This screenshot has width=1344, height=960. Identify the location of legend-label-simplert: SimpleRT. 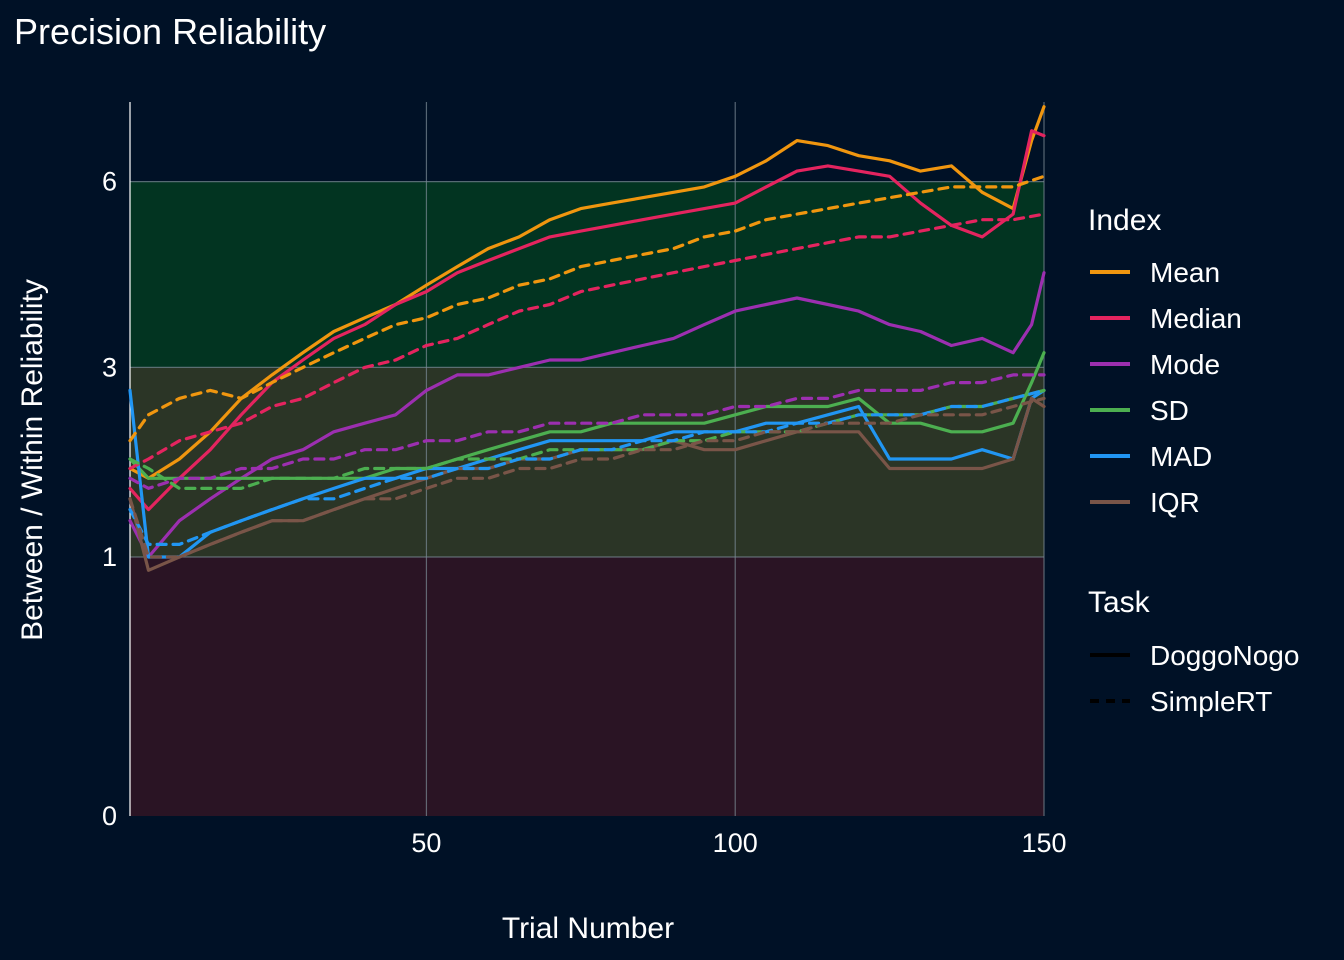
(1211, 701).